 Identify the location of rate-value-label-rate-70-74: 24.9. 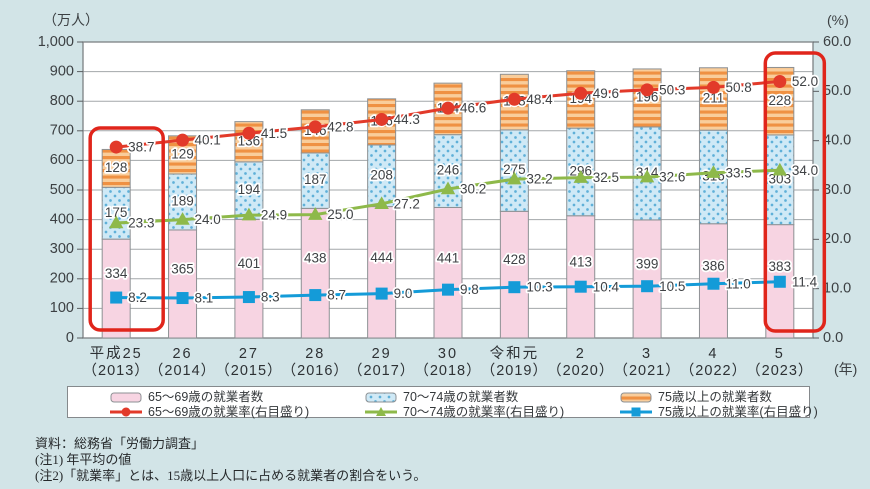
(274, 215).